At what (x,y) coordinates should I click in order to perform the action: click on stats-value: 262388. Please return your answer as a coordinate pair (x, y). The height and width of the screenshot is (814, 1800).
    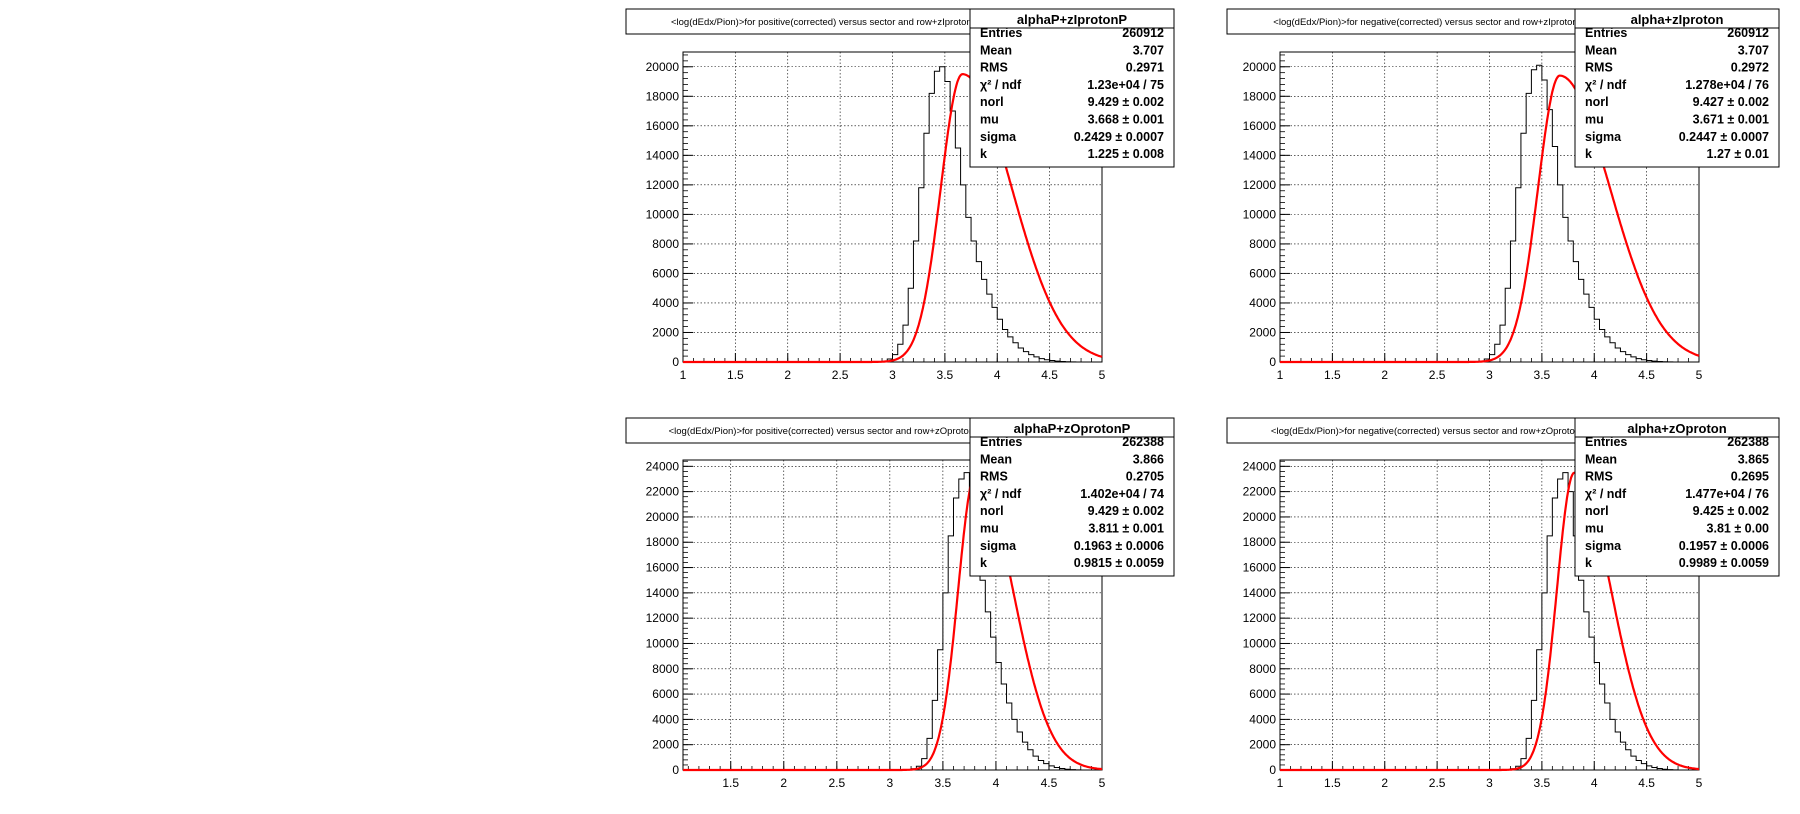
    Looking at the image, I should click on (1143, 442).